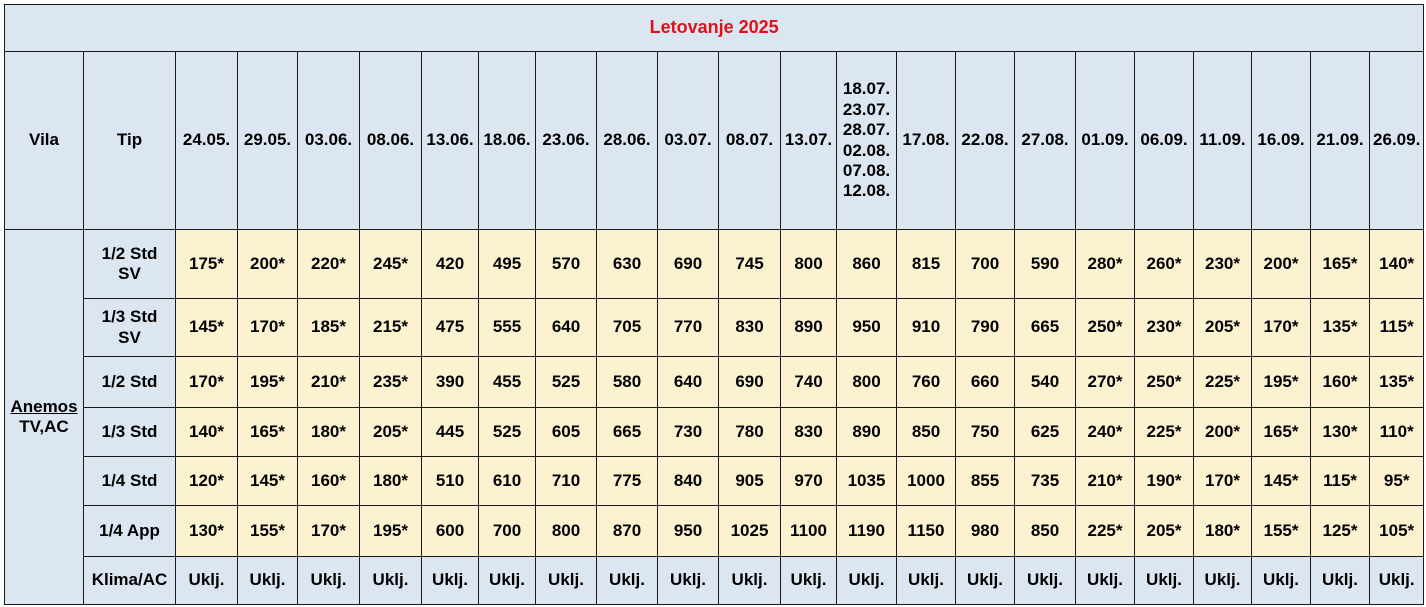 The width and height of the screenshot is (1426, 607). I want to click on price-cell: 745, so click(749, 264).